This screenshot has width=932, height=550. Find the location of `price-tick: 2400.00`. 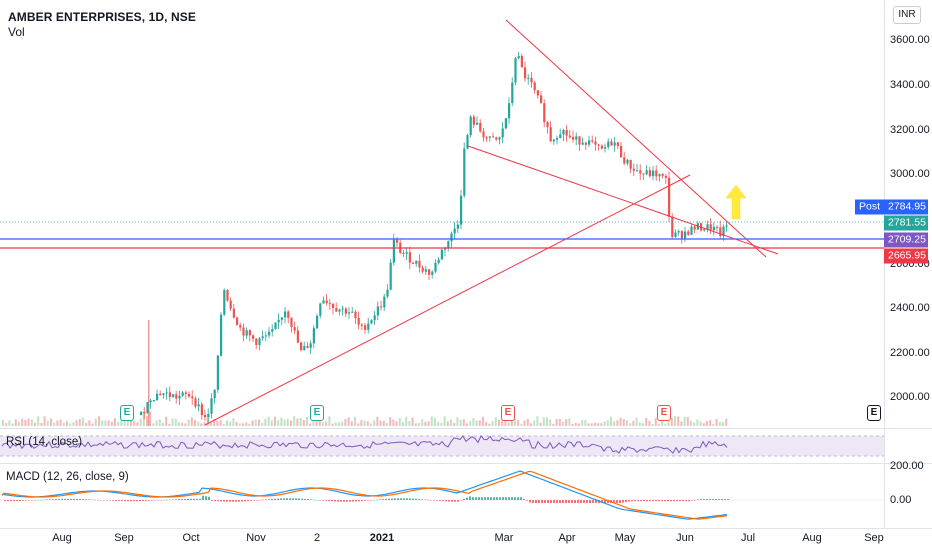

price-tick: 2400.00 is located at coordinates (910, 308).